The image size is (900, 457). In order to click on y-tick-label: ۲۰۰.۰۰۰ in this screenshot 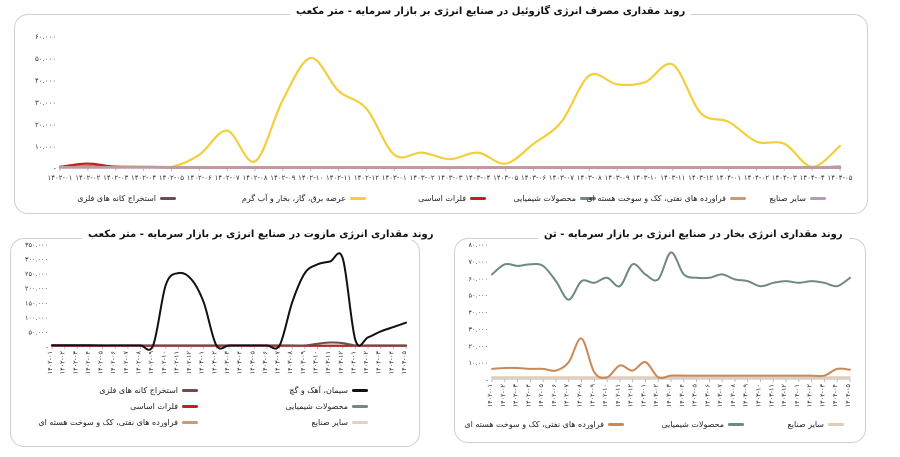, I will do `click(36, 289)`.